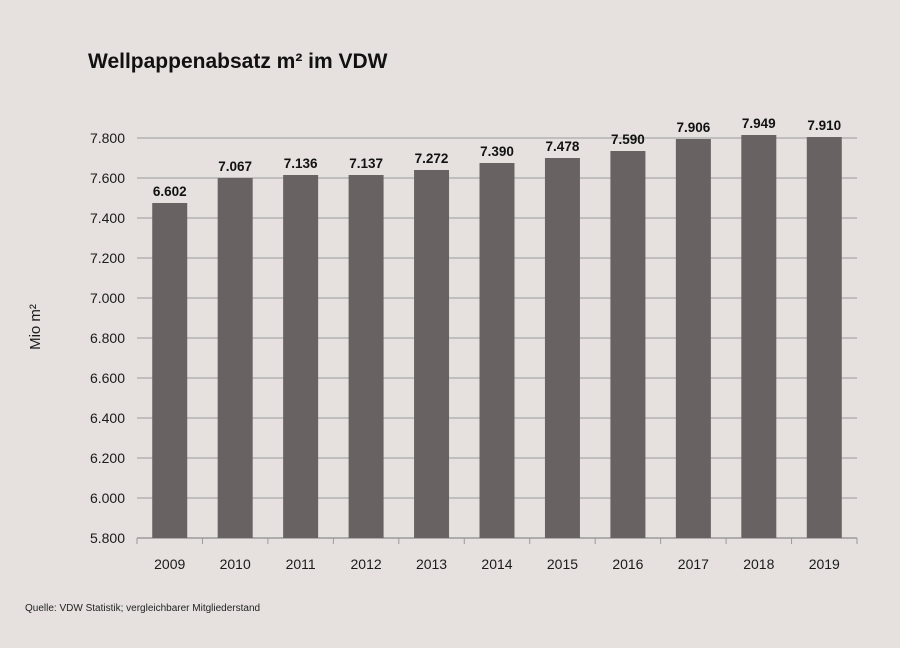  I want to click on bar-2017, so click(693, 338).